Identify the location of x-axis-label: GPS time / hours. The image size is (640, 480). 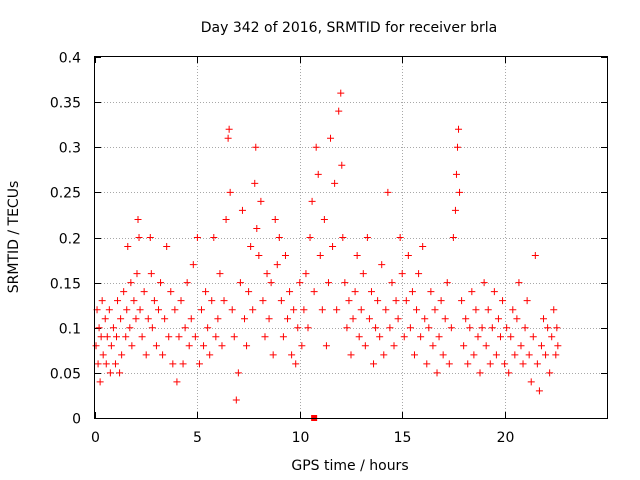
(349, 466).